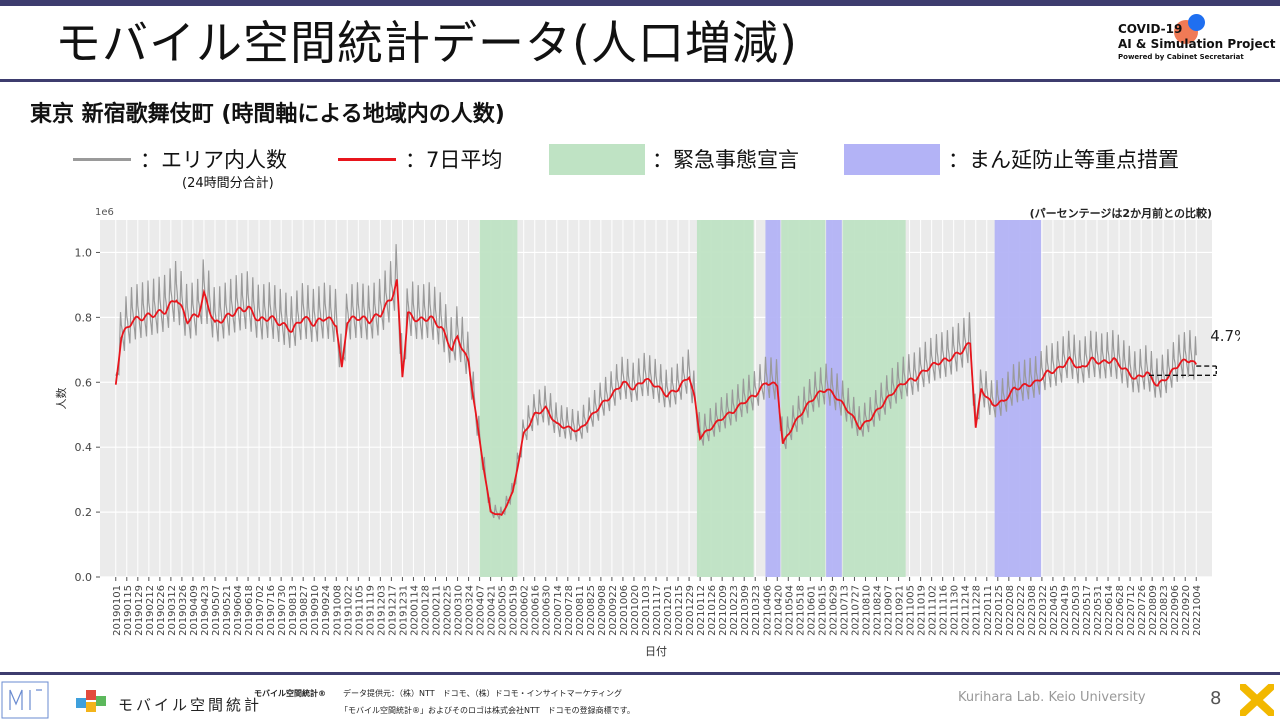 This screenshot has width=1280, height=720. I want to click on legend-emergency-label: ：緊急事態宣言, so click(725, 160).